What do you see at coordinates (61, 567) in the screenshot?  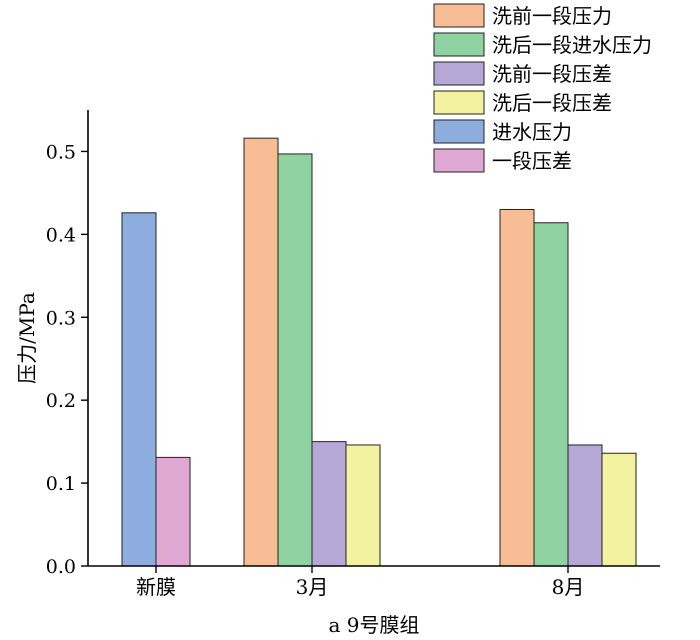 I see `y-tick-label: 0.0` at bounding box center [61, 567].